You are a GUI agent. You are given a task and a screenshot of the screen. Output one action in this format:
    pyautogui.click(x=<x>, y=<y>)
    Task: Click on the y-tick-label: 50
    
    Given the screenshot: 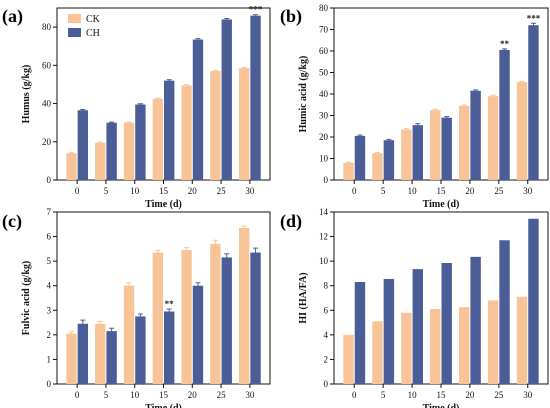 What is the action you would take?
    pyautogui.click(x=324, y=73)
    